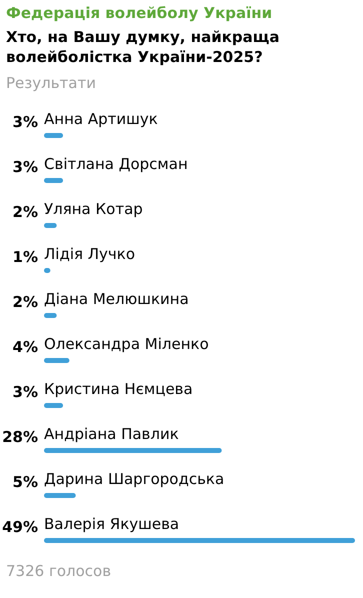  Describe the element at coordinates (59, 571) in the screenshot. I see `text: 7326 голосов` at that location.